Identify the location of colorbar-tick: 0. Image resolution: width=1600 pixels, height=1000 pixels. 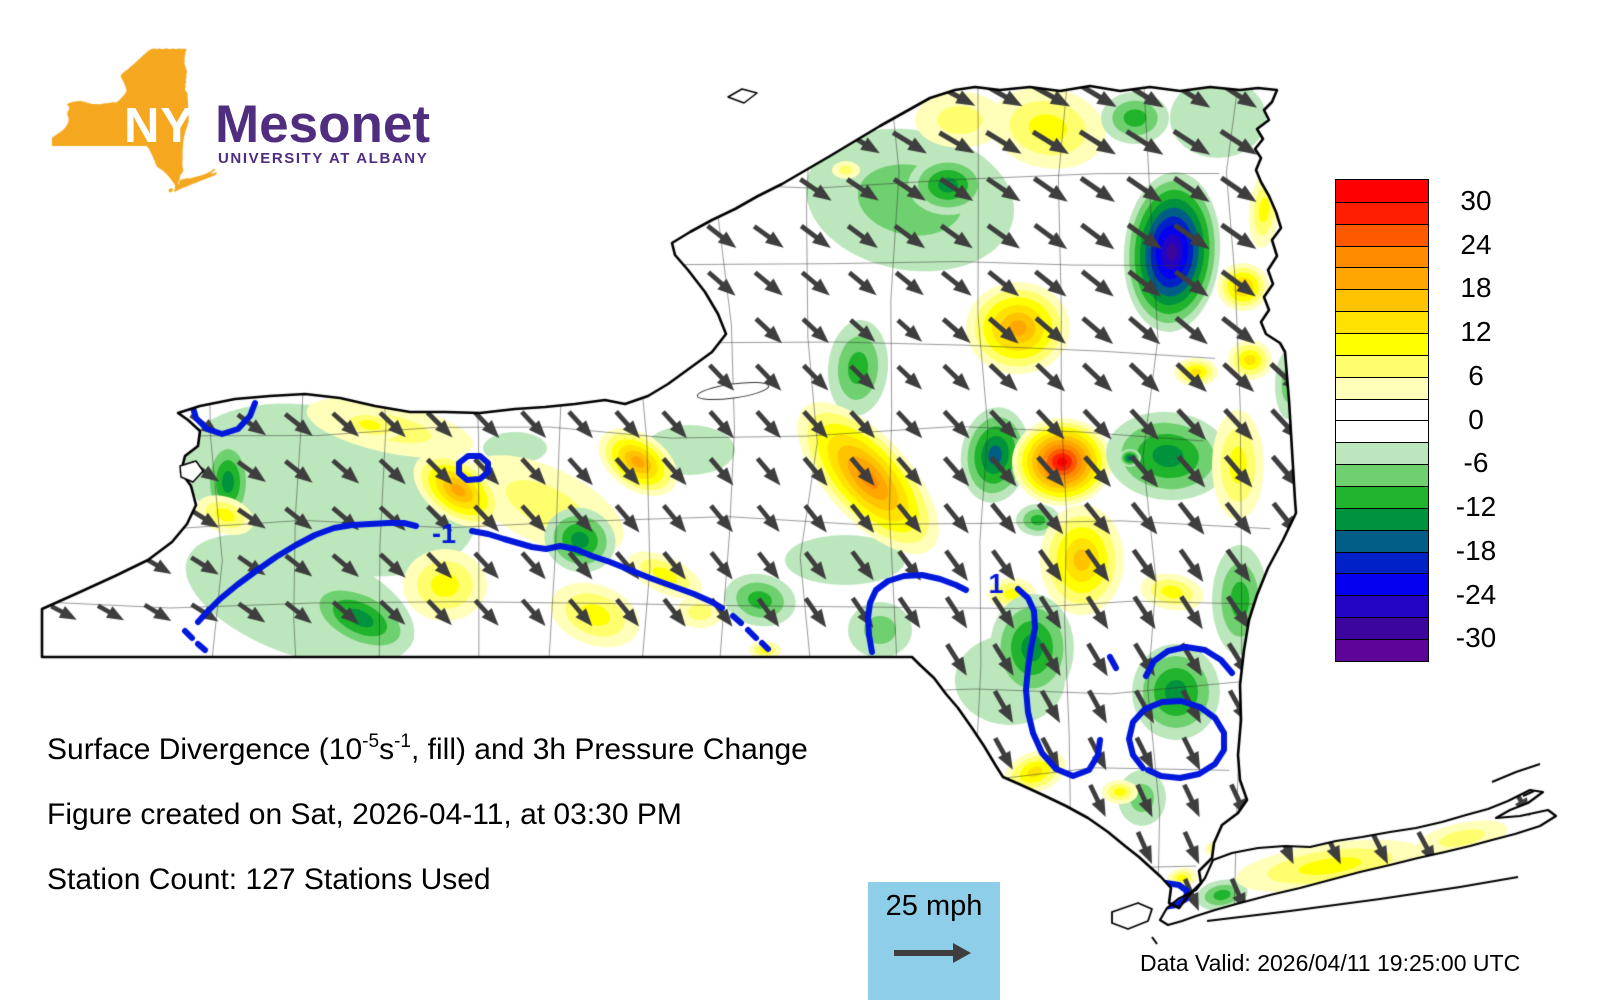
(1476, 419).